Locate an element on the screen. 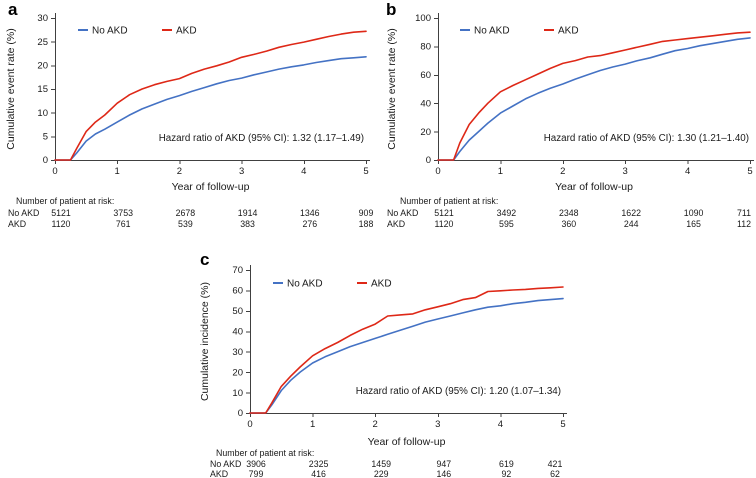 Image resolution: width=756 pixels, height=478 pixels. at-risk-value: 2678 is located at coordinates (186, 213).